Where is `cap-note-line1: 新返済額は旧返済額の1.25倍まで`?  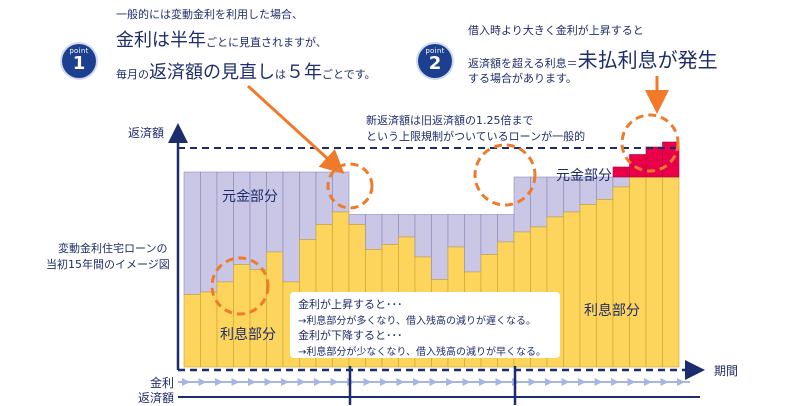
cap-note-line1: 新返済額は旧返済額の1.25倍まで is located at coordinates (450, 120).